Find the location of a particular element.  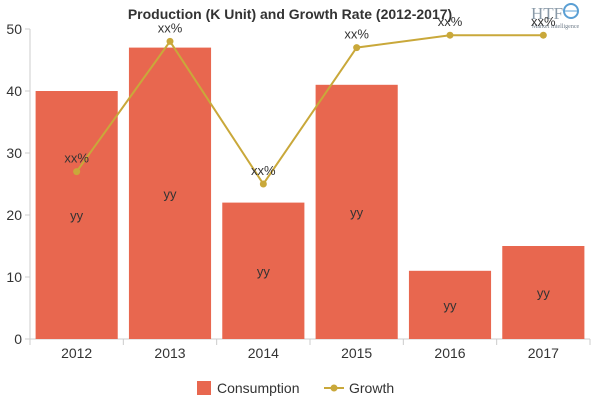

legend-label-growth: Growth is located at coordinates (371, 388).